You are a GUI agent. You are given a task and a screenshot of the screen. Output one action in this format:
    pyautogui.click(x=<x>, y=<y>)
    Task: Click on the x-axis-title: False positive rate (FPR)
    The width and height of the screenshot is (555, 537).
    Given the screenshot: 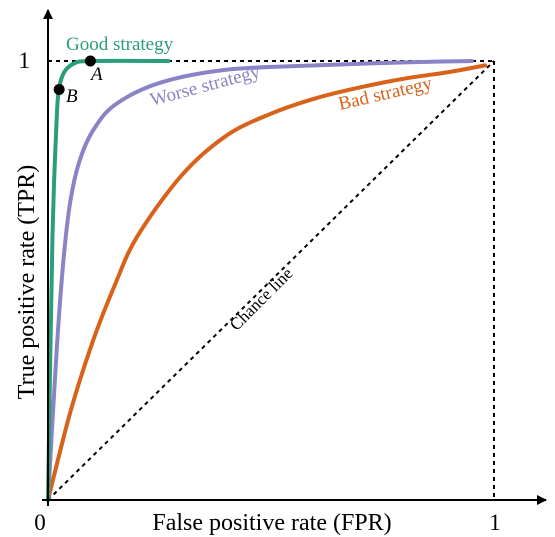 What is the action you would take?
    pyautogui.click(x=271, y=523)
    